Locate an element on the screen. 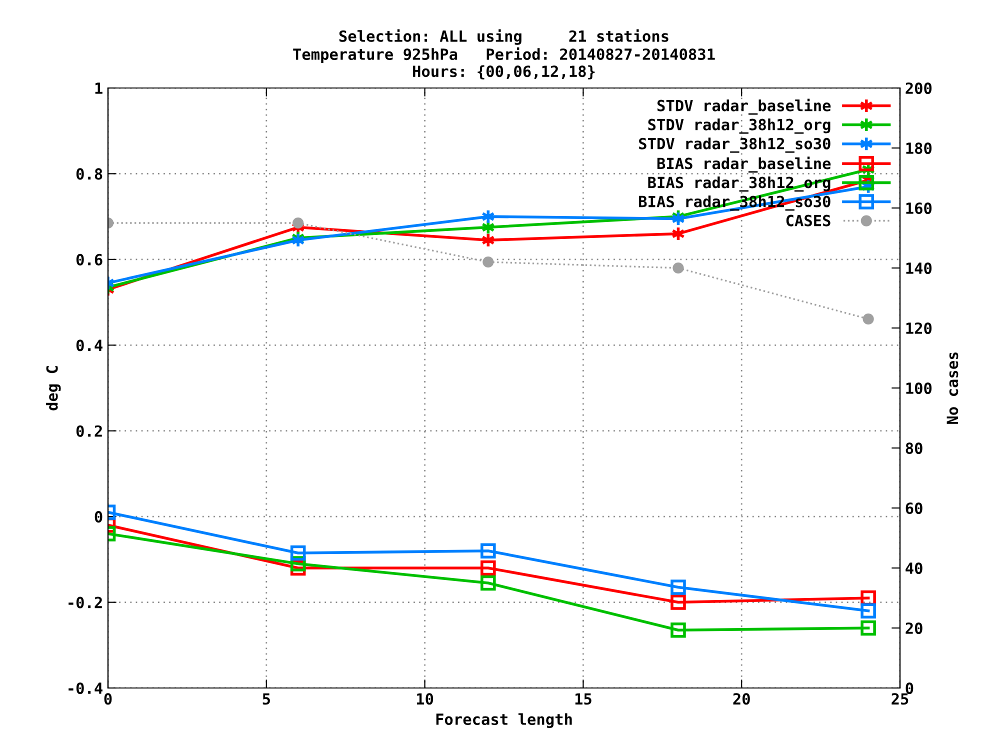 This screenshot has width=994, height=755. y-tick-label: 0.8 is located at coordinates (89, 174).